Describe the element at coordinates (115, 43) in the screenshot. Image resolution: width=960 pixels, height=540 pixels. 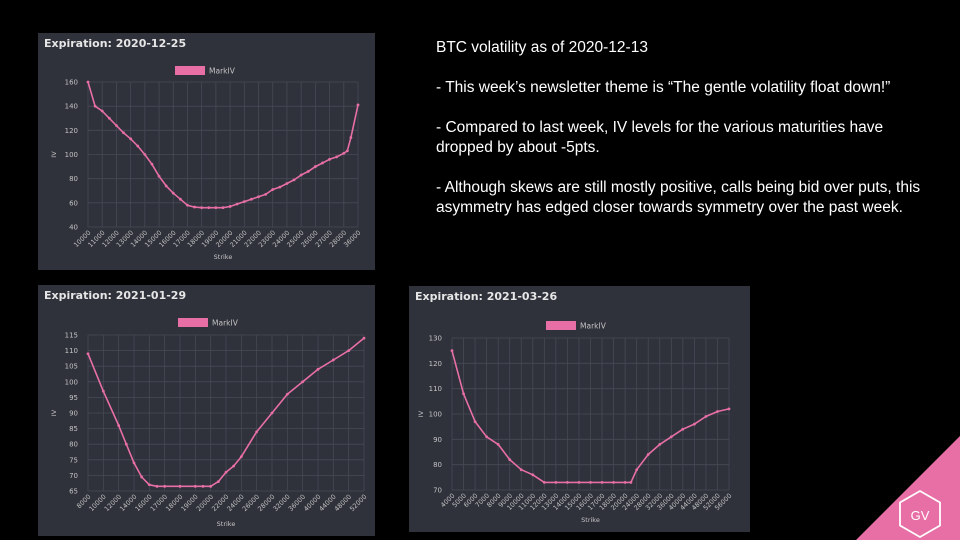
I see `expiration-label: Expiration: 2020-12-25` at that location.